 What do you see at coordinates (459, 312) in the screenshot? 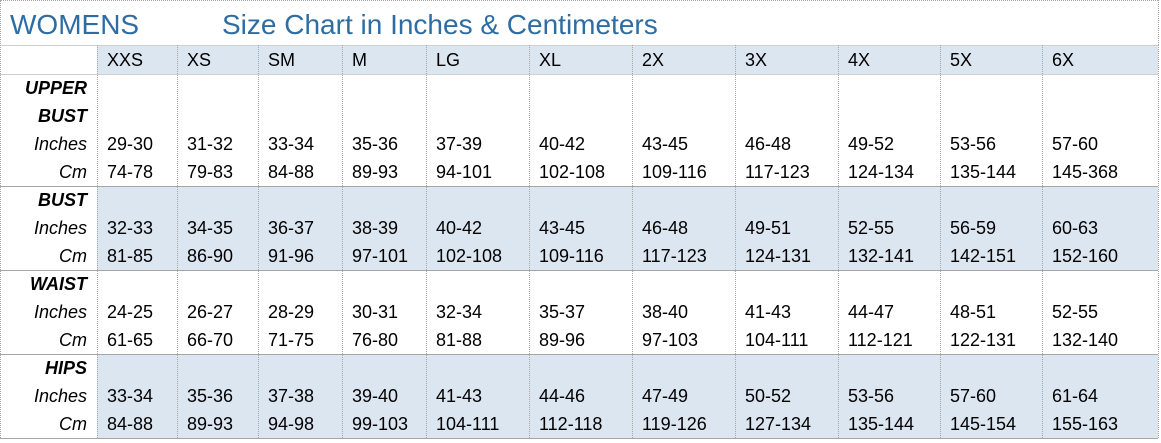
I see `value-cell: 32-34` at bounding box center [459, 312].